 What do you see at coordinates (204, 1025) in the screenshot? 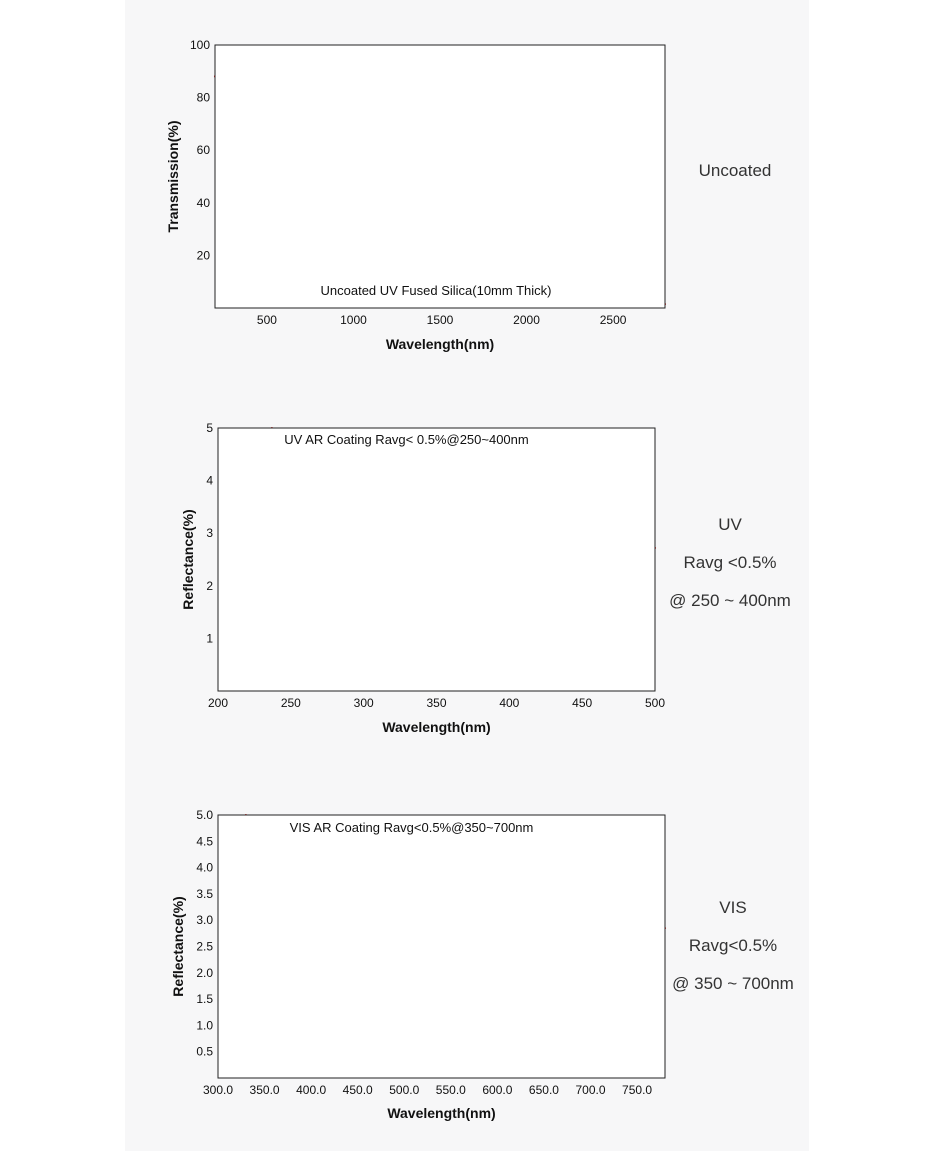
I see `y-tick-label: 1.0` at bounding box center [204, 1025].